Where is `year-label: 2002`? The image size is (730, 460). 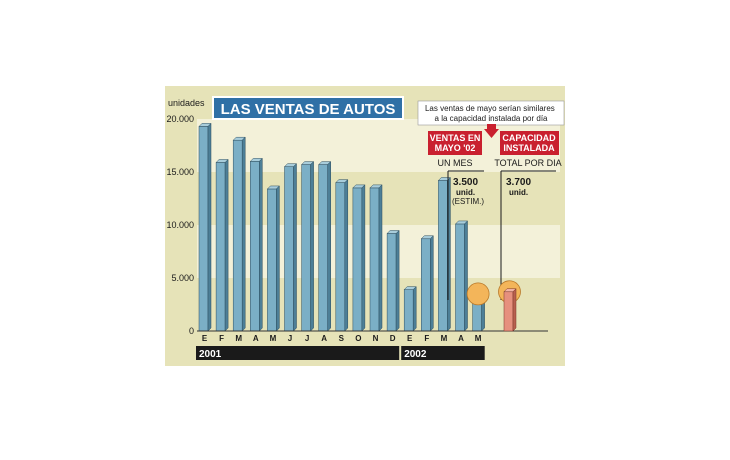
year-label: 2002 is located at coordinates (415, 354).